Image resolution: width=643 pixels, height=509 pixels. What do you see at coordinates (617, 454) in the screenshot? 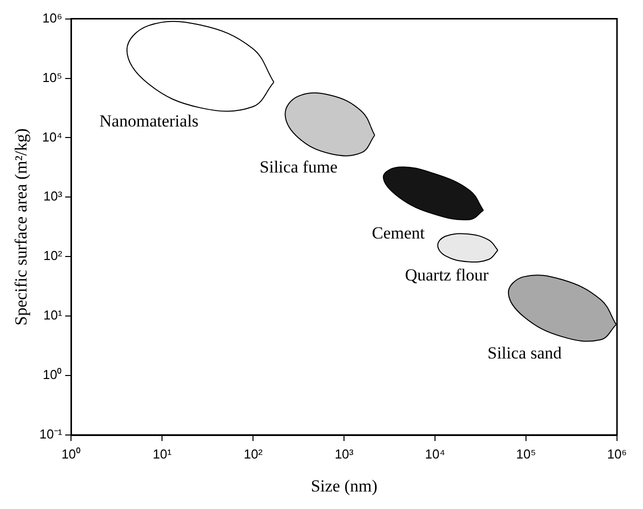
I see `x-tick-label: 10⁶` at bounding box center [617, 454].